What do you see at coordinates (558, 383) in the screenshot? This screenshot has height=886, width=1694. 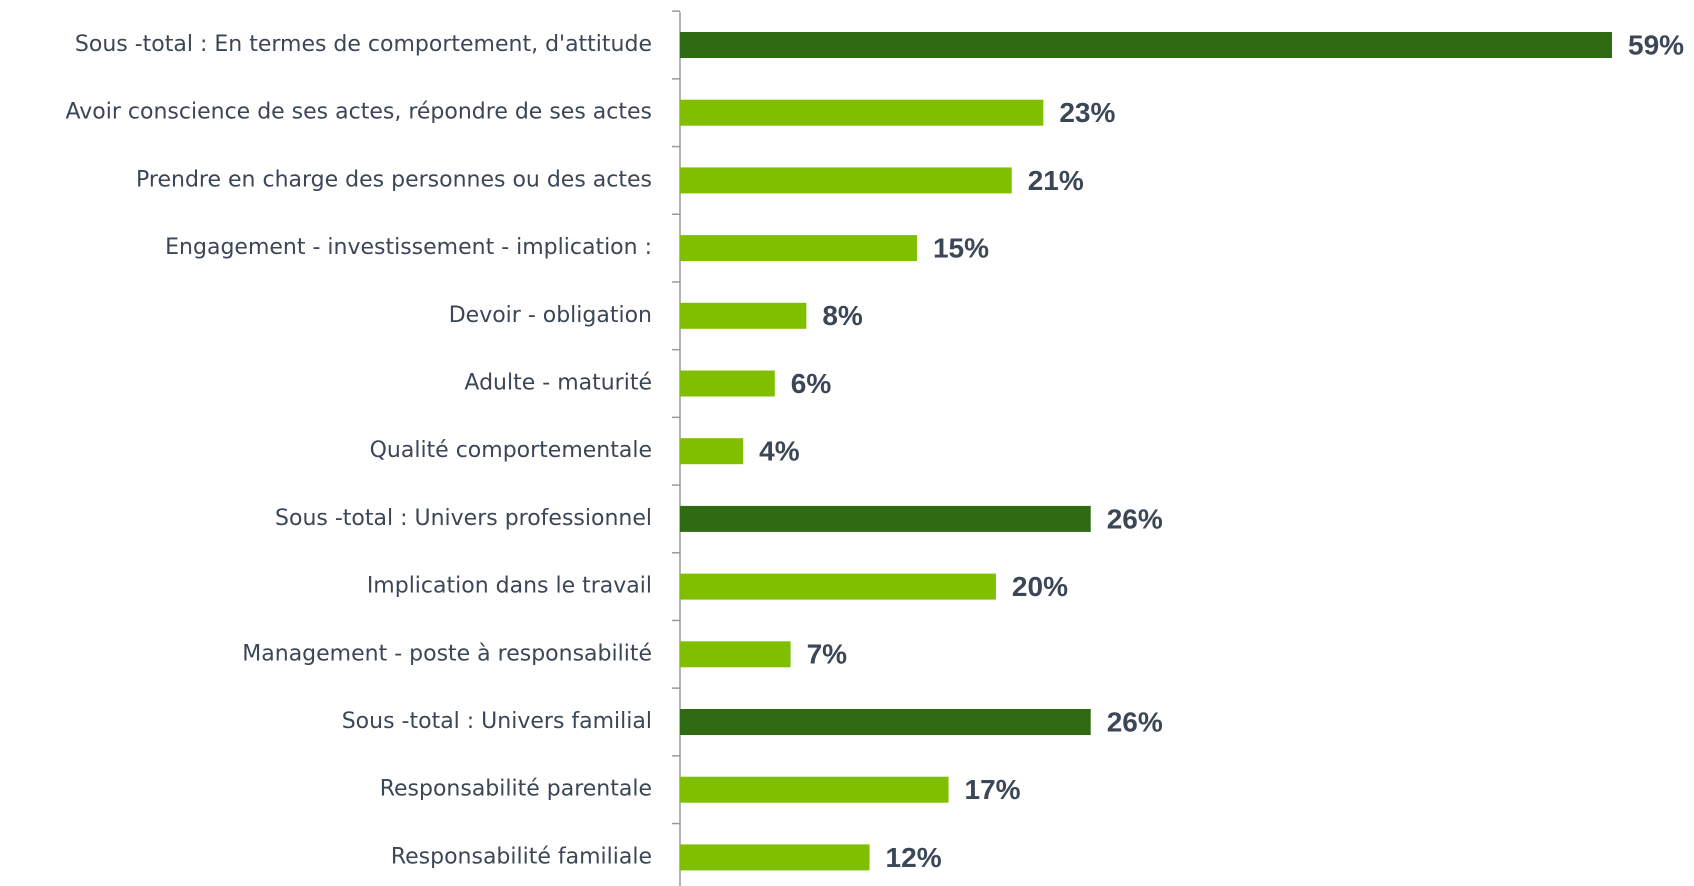 I see `category-label: Adulte - maturité` at bounding box center [558, 383].